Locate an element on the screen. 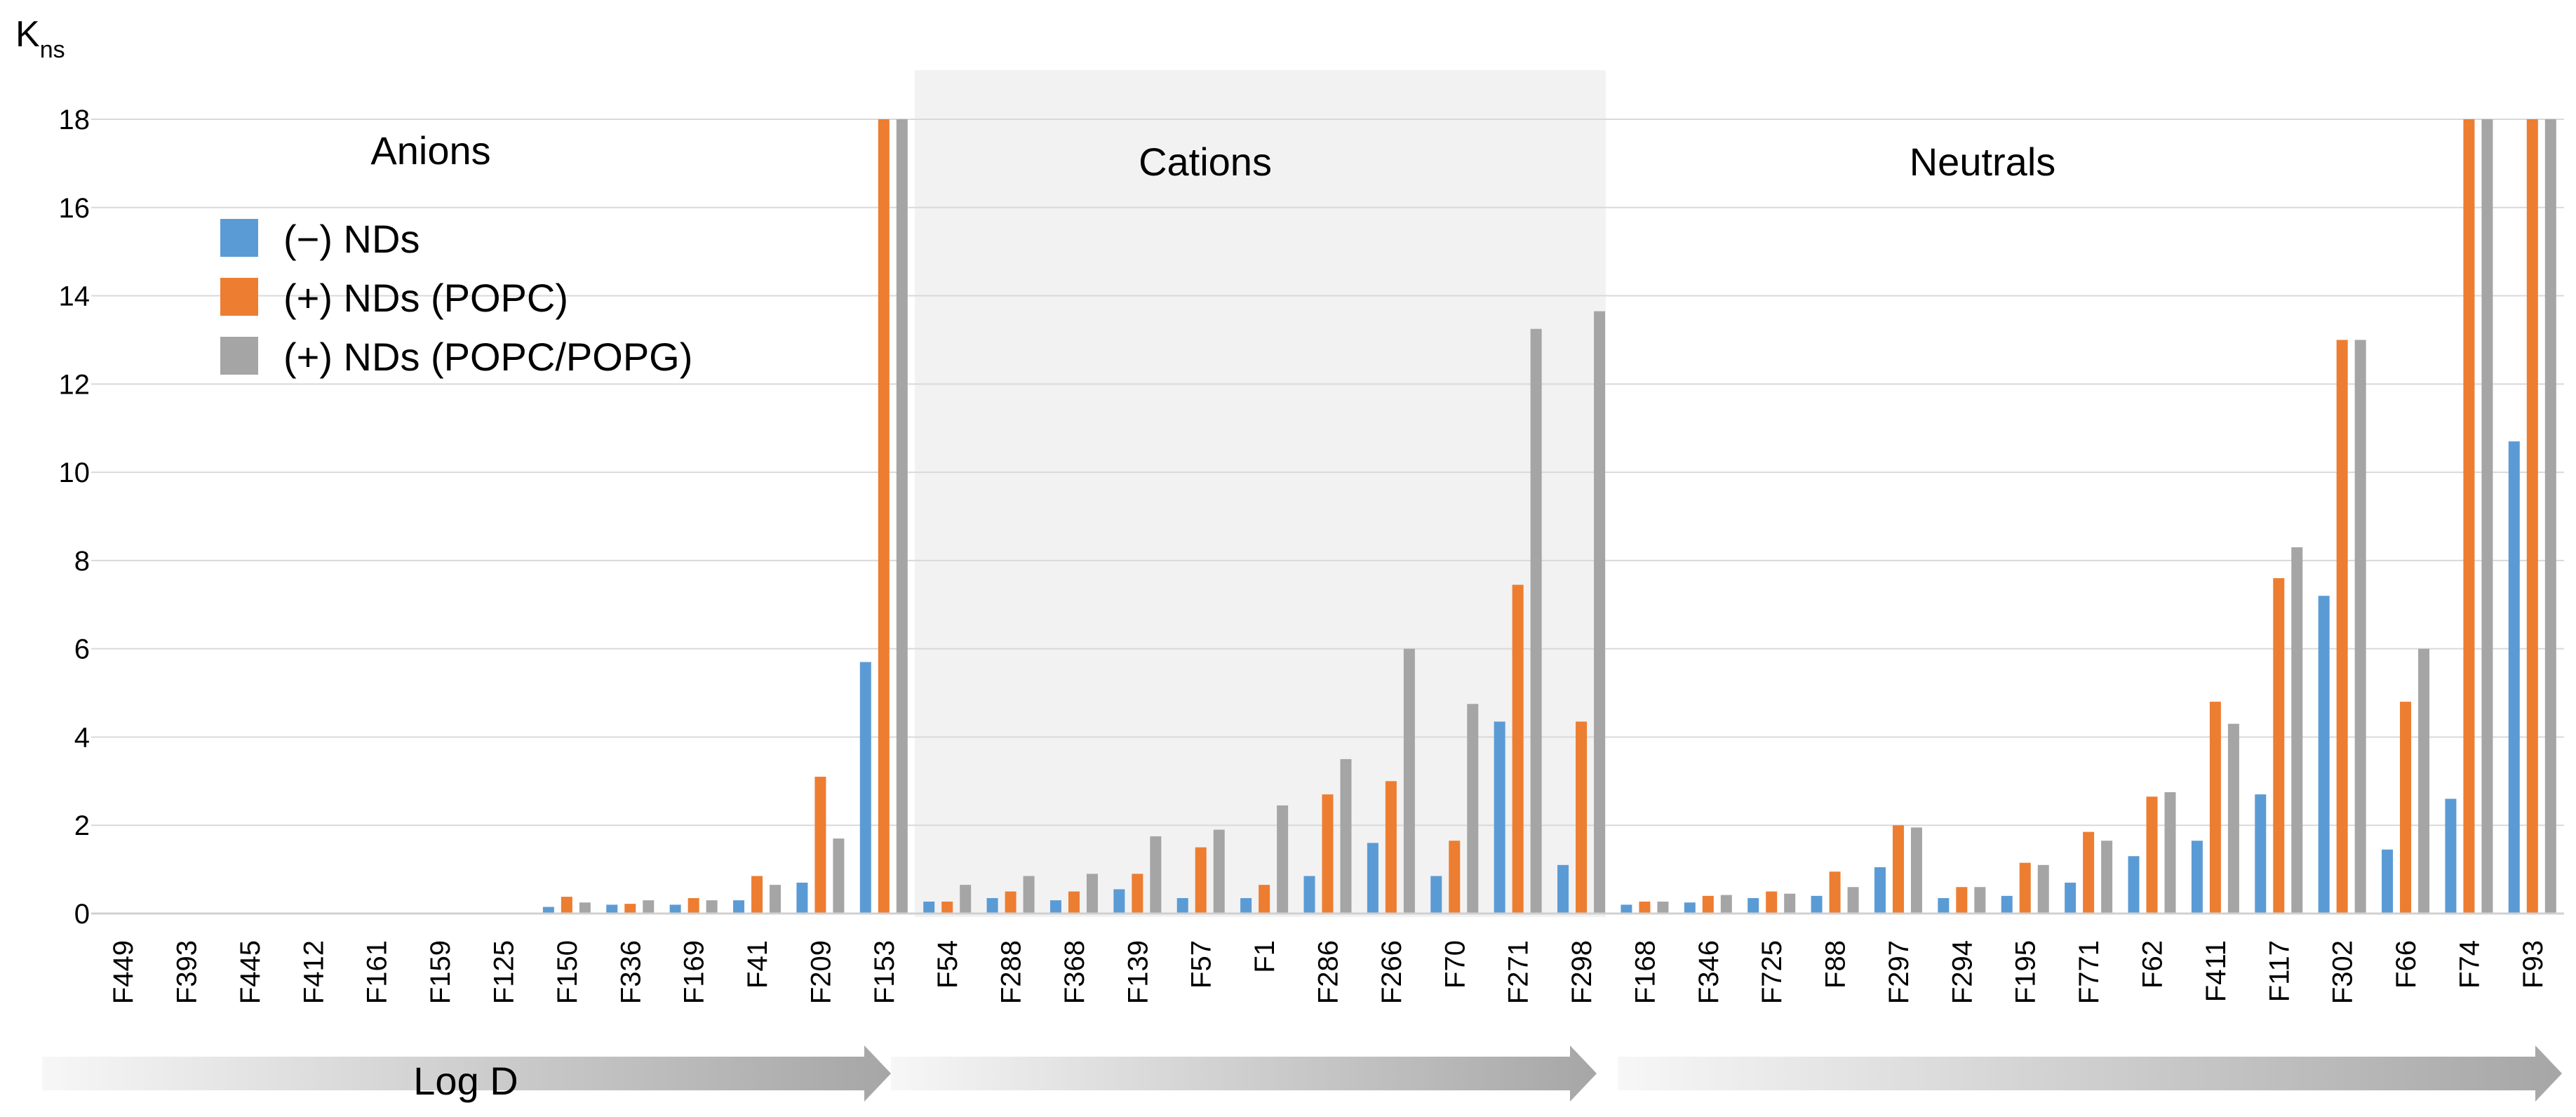  x-tick-label-f286: F286 is located at coordinates (1328, 972).